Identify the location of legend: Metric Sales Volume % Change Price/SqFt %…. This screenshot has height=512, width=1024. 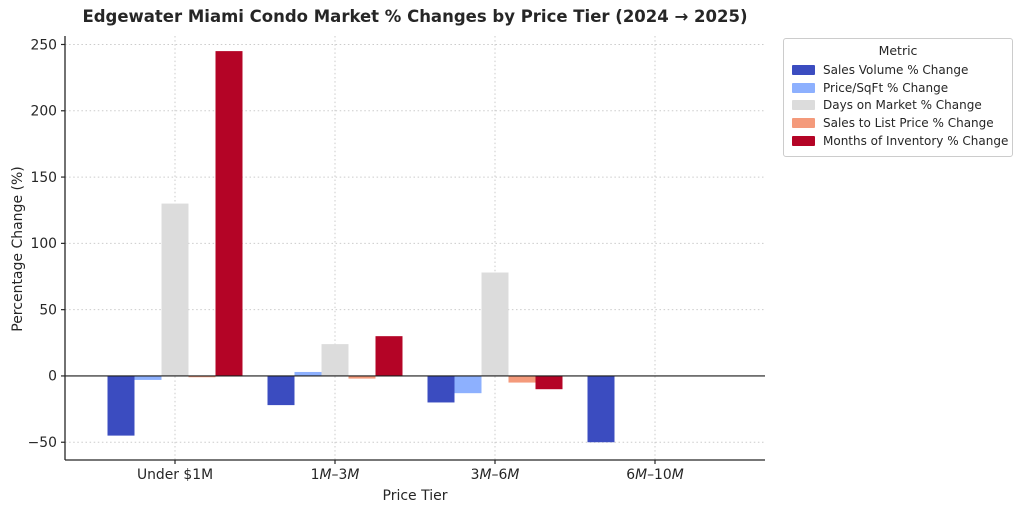
(898, 97).